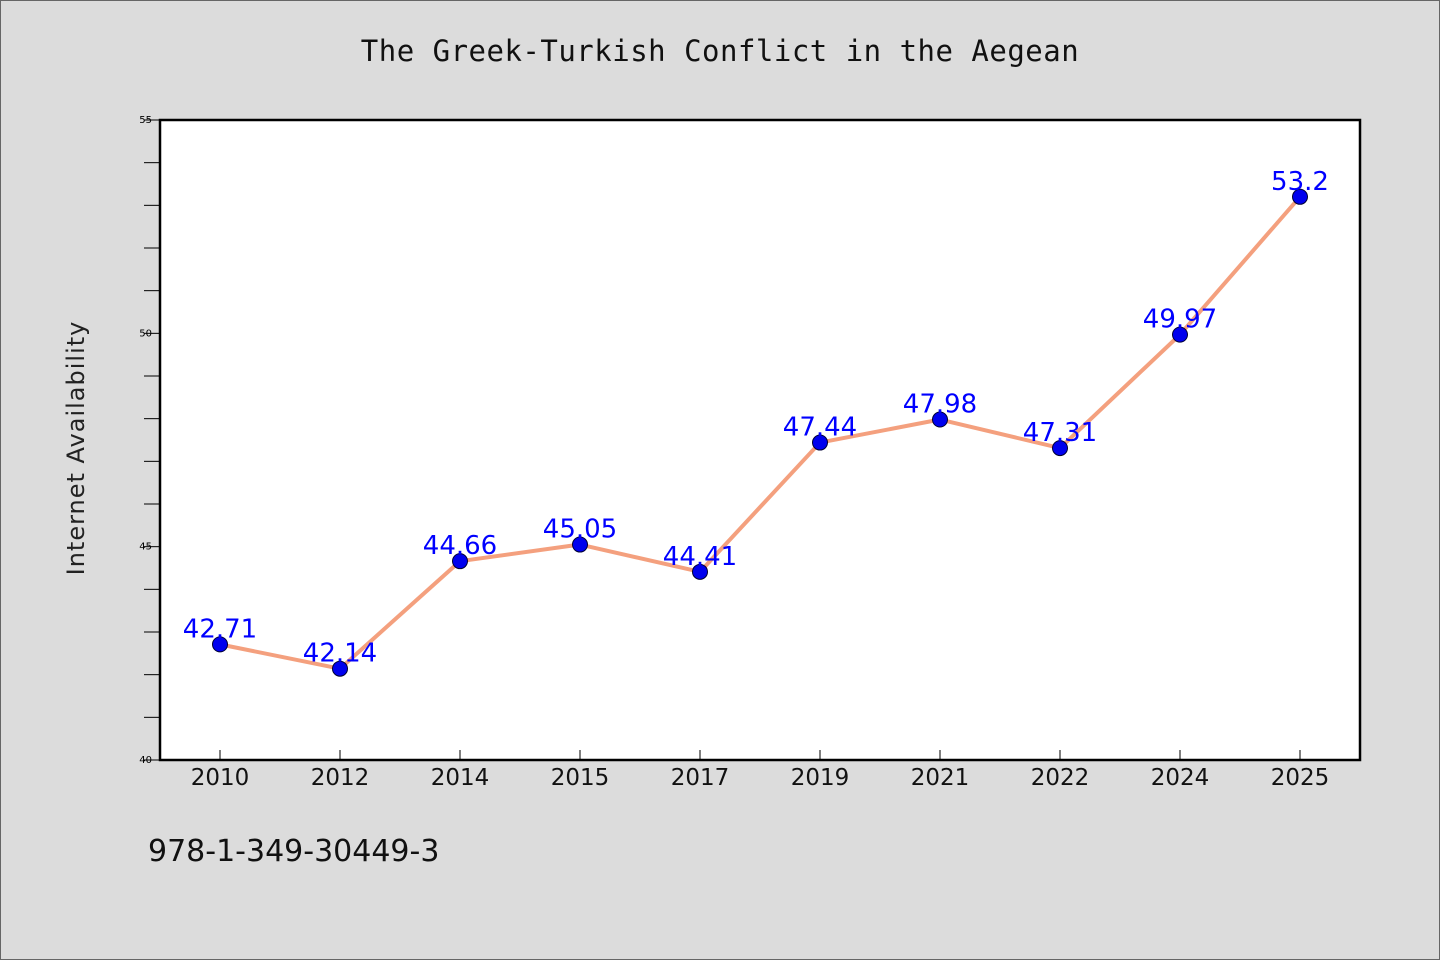 The width and height of the screenshot is (1440, 960). Describe the element at coordinates (460, 778) in the screenshot. I see `x-tick-label: 2014` at that location.